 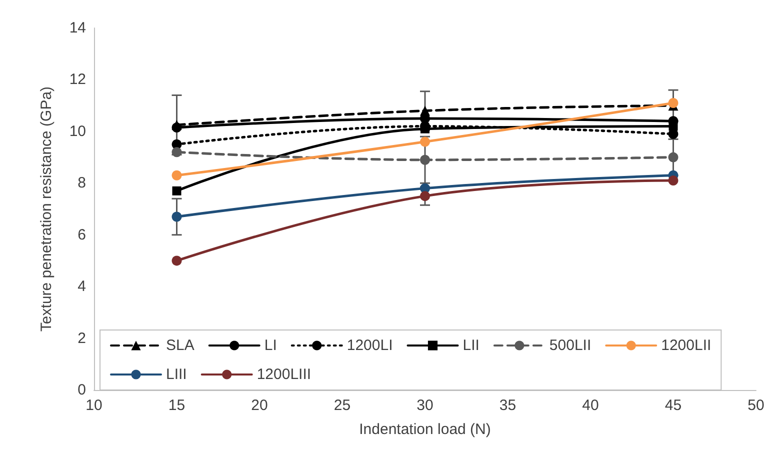 I want to click on y-tick-label: 8, so click(x=82, y=183).